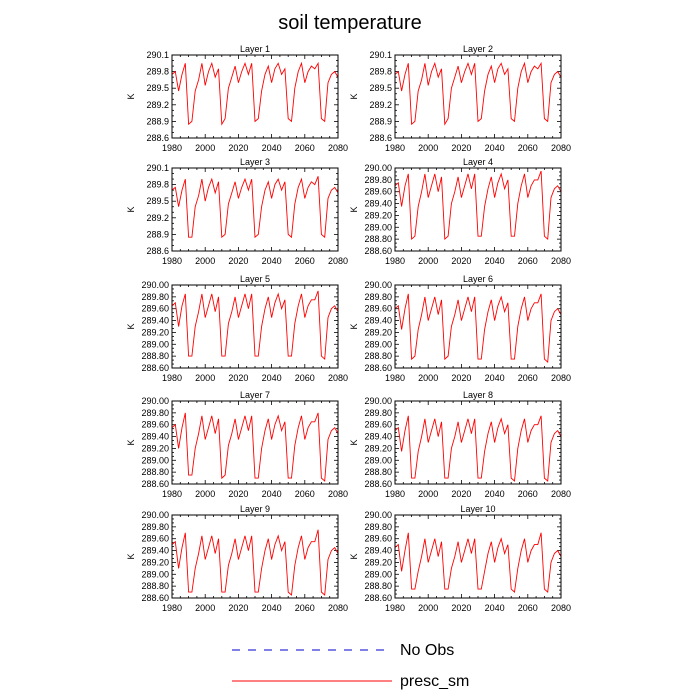 The height and width of the screenshot is (700, 700). Describe the element at coordinates (378, 460) in the screenshot. I see `y-tick-label-layer-8: 289.00` at that location.